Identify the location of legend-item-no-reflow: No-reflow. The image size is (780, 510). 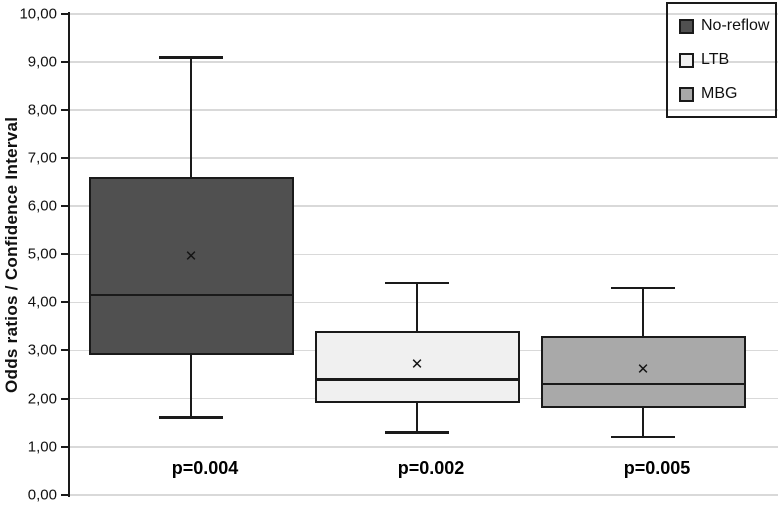
(727, 26).